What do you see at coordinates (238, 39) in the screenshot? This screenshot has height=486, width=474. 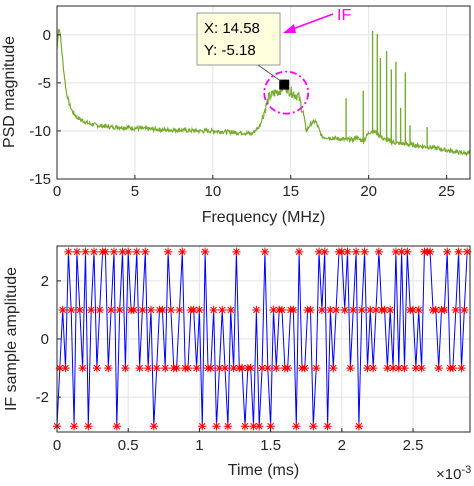 I see `datatip-box` at bounding box center [238, 39].